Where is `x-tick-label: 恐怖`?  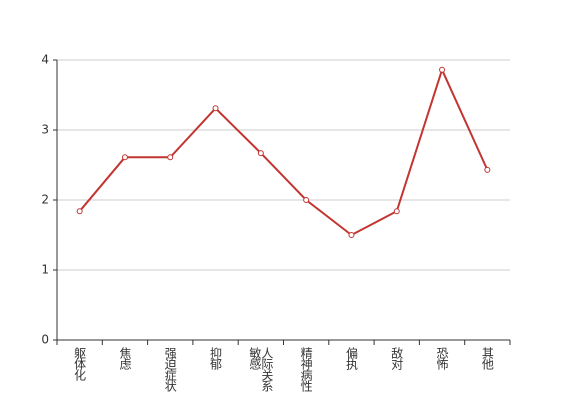
x-tick-label: 恐怖 is located at coordinates (442, 358).